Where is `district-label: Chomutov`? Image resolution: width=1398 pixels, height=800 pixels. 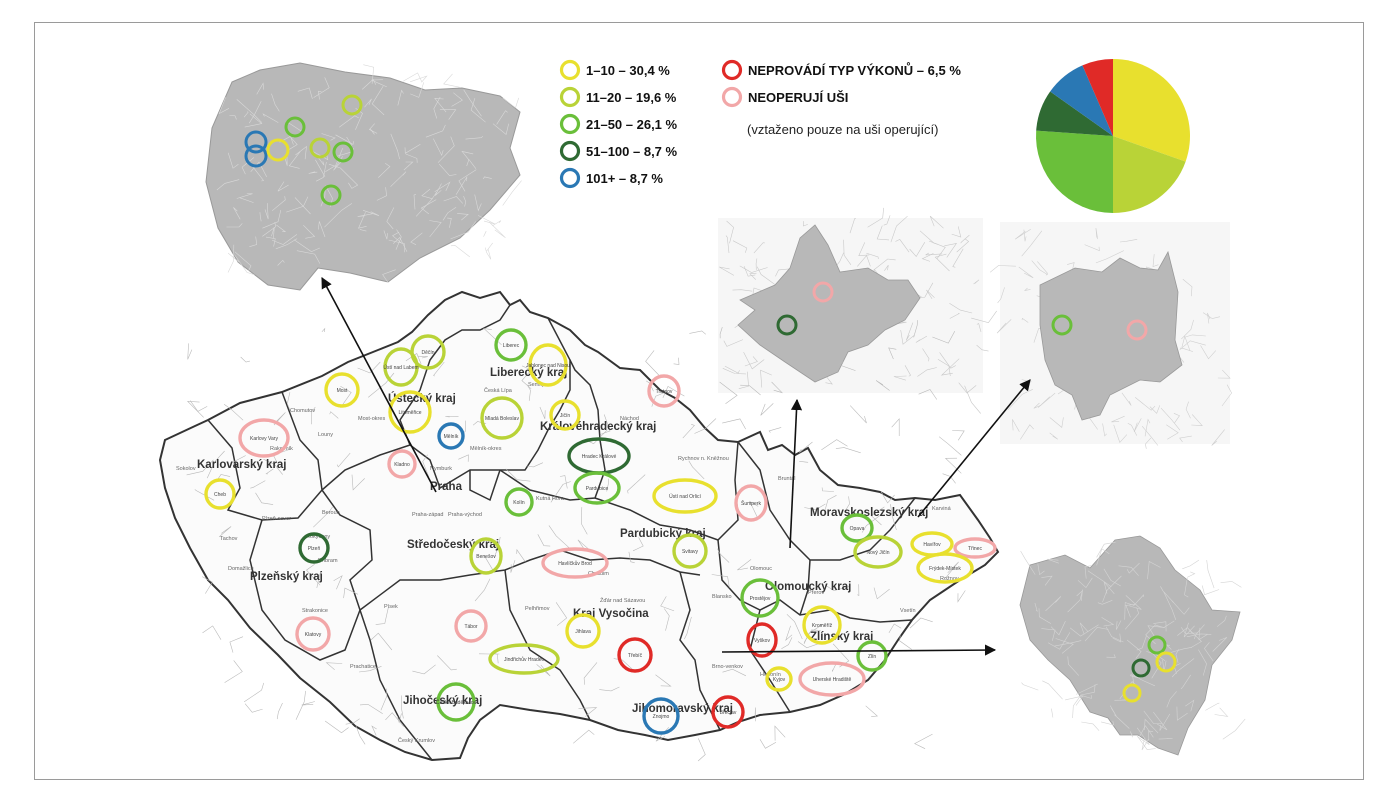 district-label: Chomutov is located at coordinates (302, 411).